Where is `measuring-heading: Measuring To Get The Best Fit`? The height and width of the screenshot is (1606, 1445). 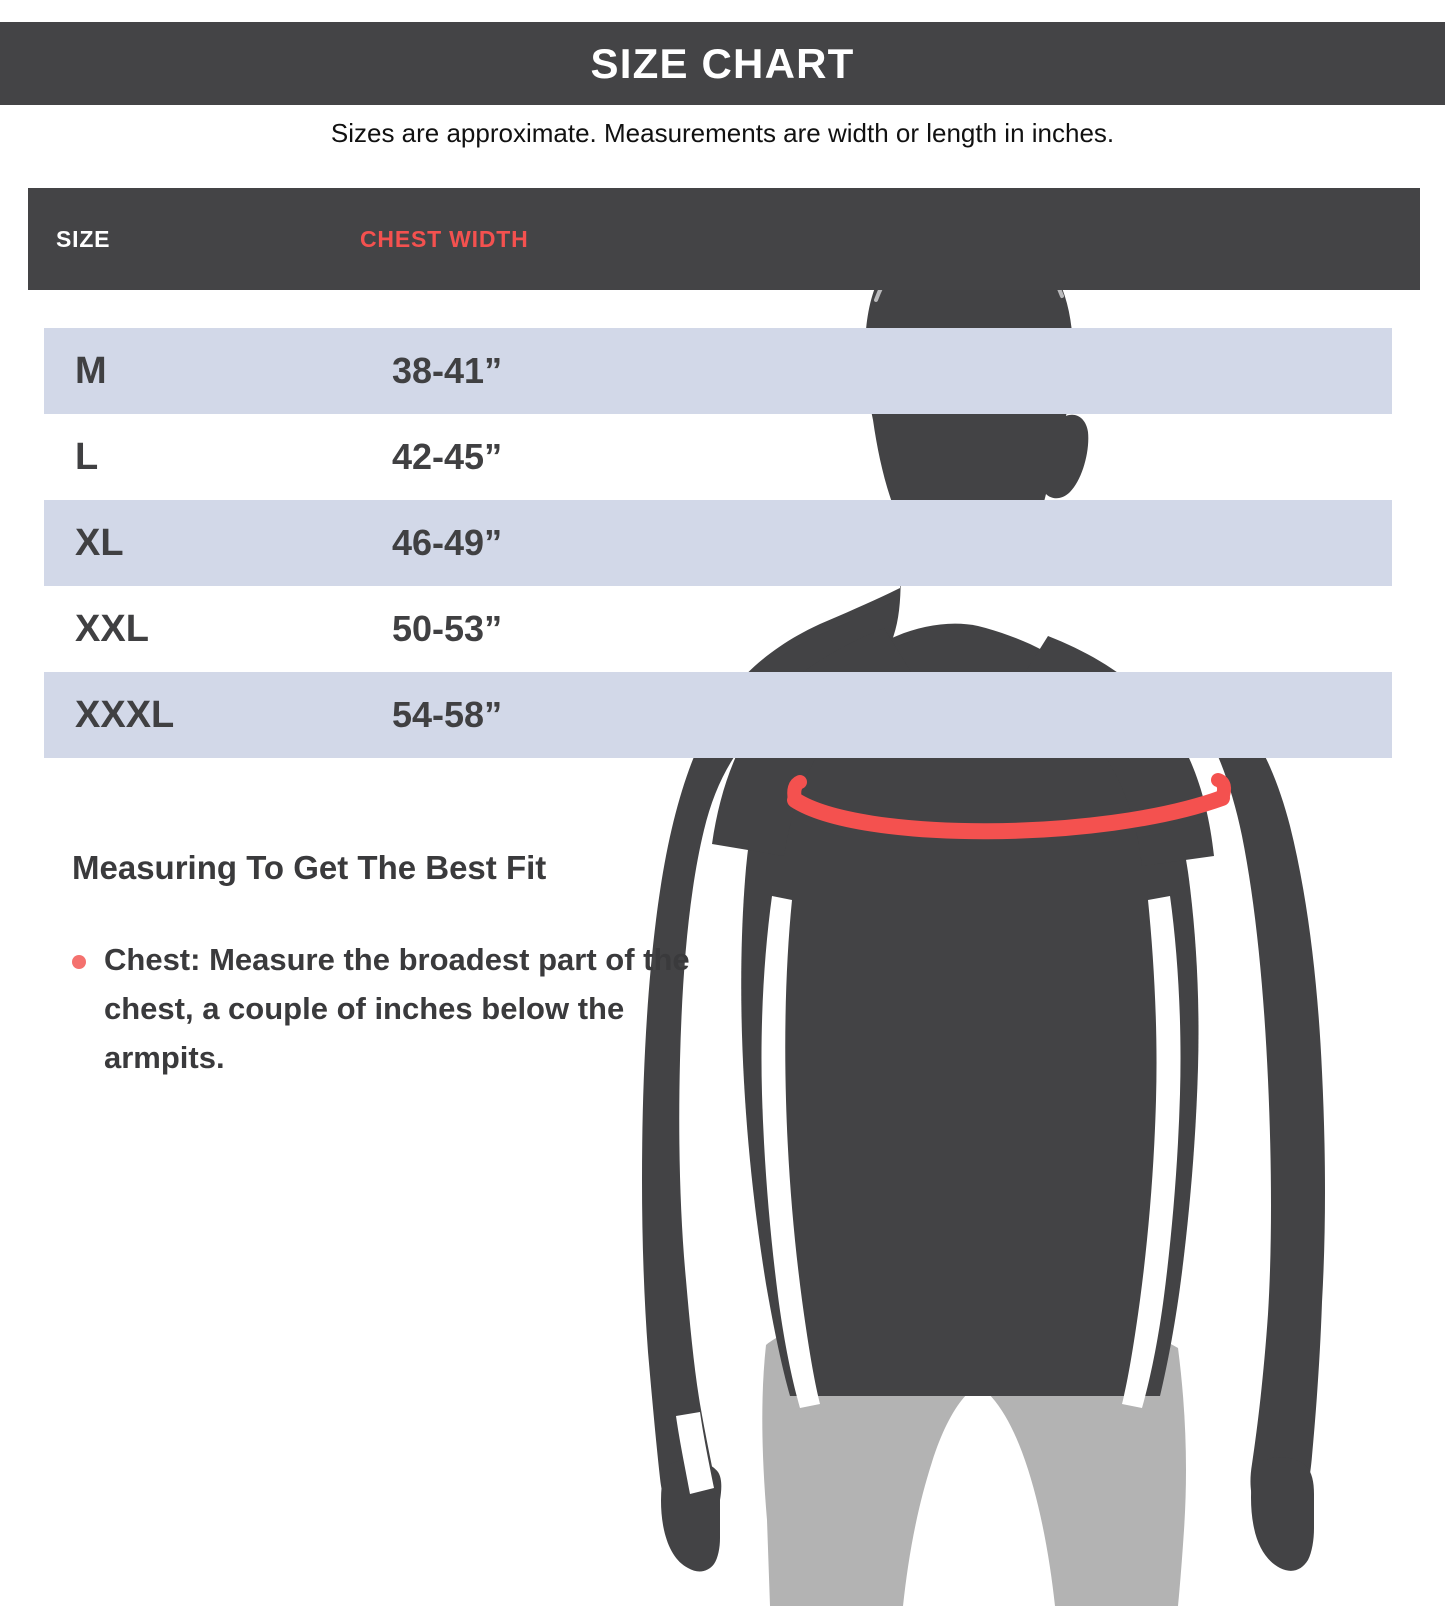
measuring-heading: Measuring To Get The Best Fit is located at coordinates (309, 867).